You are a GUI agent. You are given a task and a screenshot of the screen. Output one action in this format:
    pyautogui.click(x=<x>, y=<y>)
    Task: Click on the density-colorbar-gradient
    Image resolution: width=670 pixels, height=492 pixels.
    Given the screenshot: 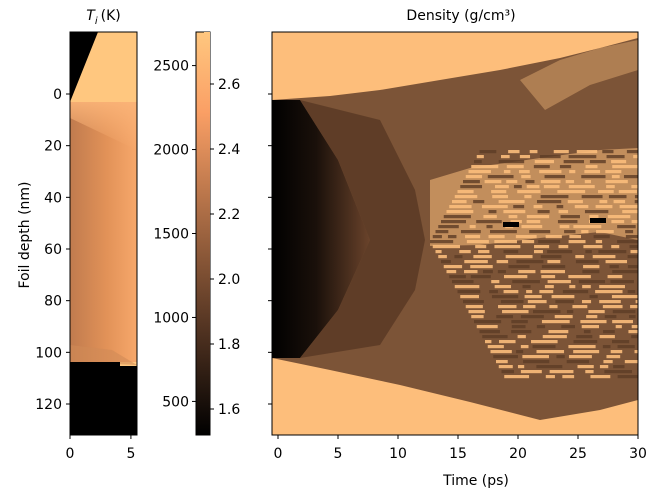 What is the action you would take?
    pyautogui.click(x=207, y=233)
    